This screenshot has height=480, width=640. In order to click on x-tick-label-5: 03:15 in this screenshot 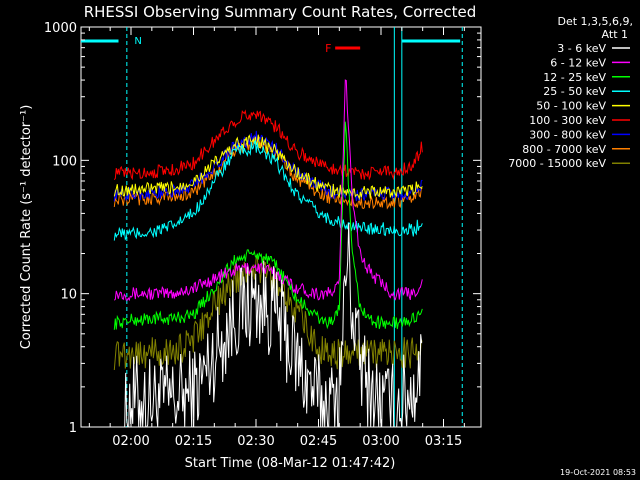, I will do `click(443, 441)`.